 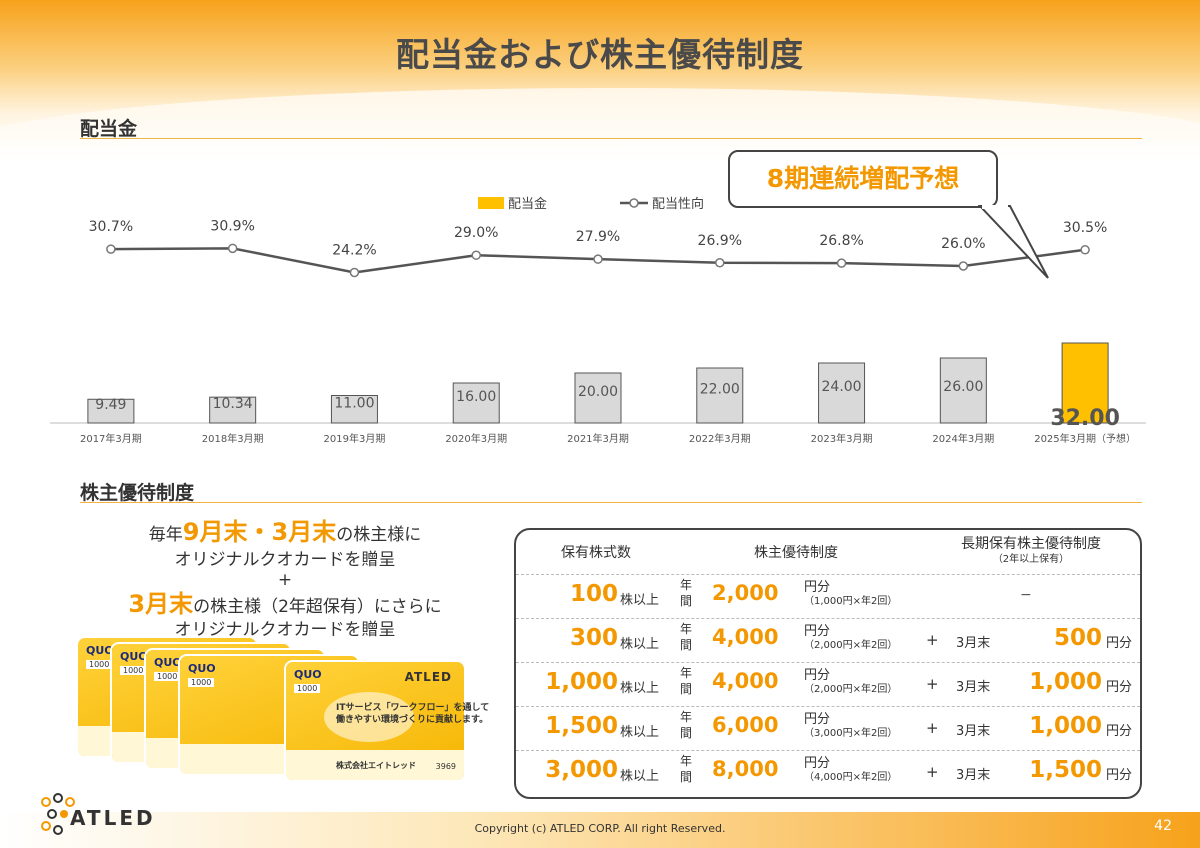 I want to click on row-shares: 1,000, so click(x=581, y=682).